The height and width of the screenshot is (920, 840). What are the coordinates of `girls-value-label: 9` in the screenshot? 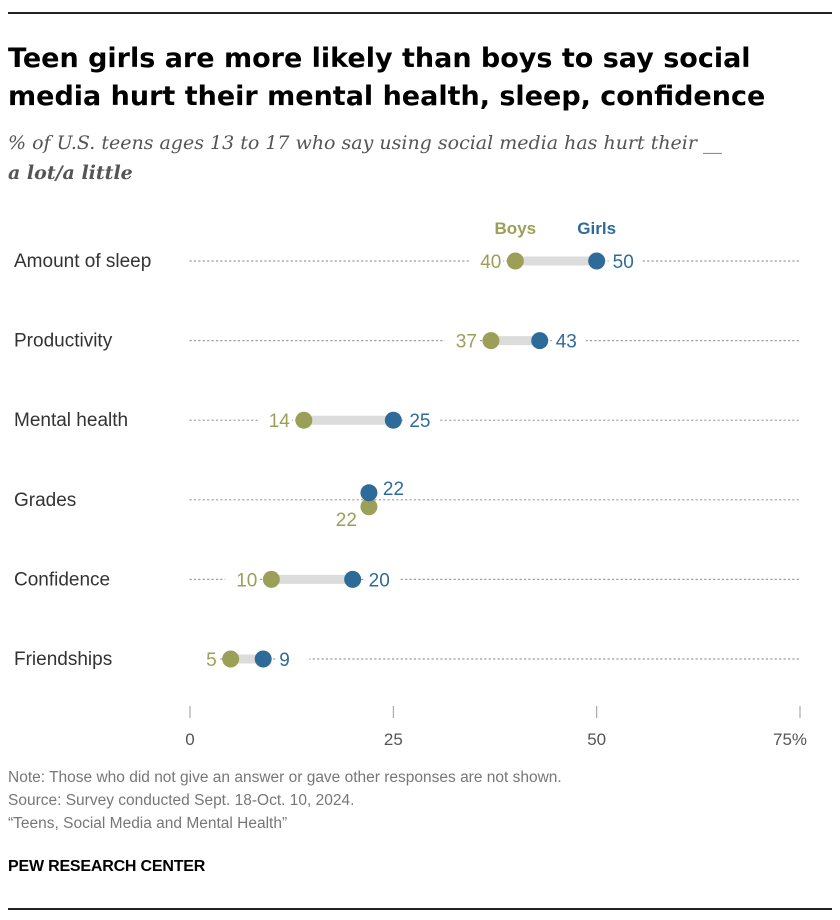 It's located at (284, 660).